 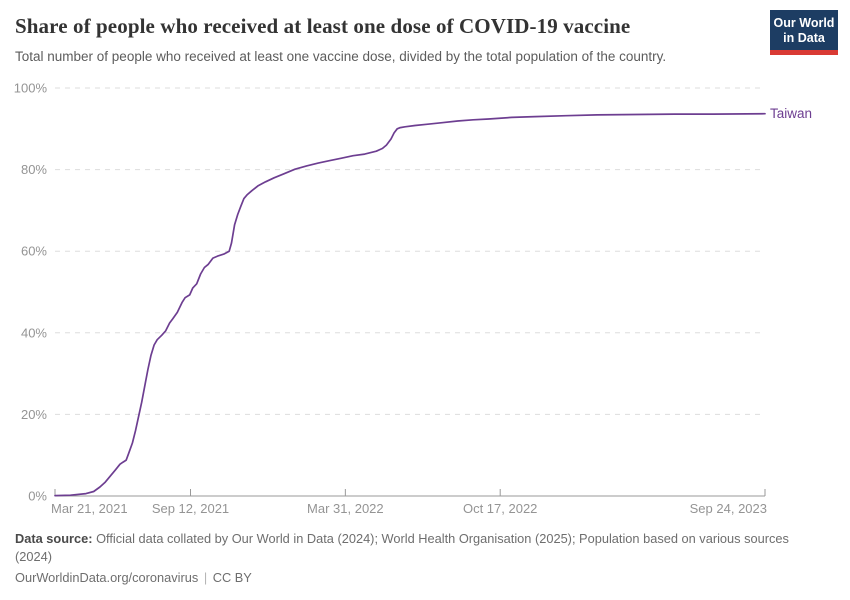 What do you see at coordinates (31, 88) in the screenshot?
I see `y-tick-label: 100%` at bounding box center [31, 88].